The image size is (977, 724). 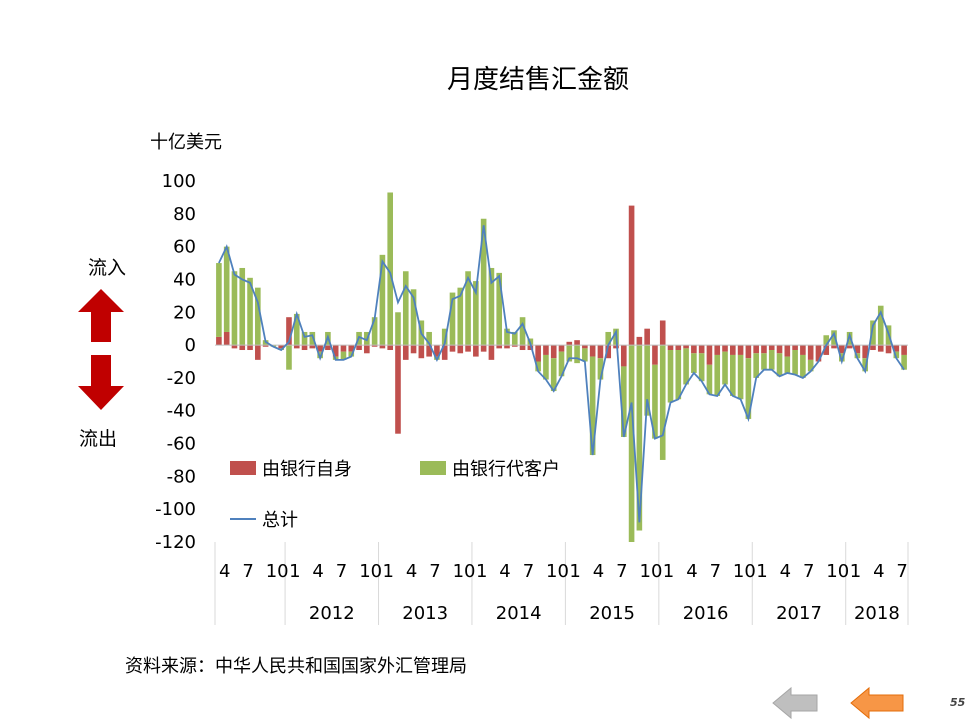 I want to click on y-tick-label: 0, so click(x=190, y=345).